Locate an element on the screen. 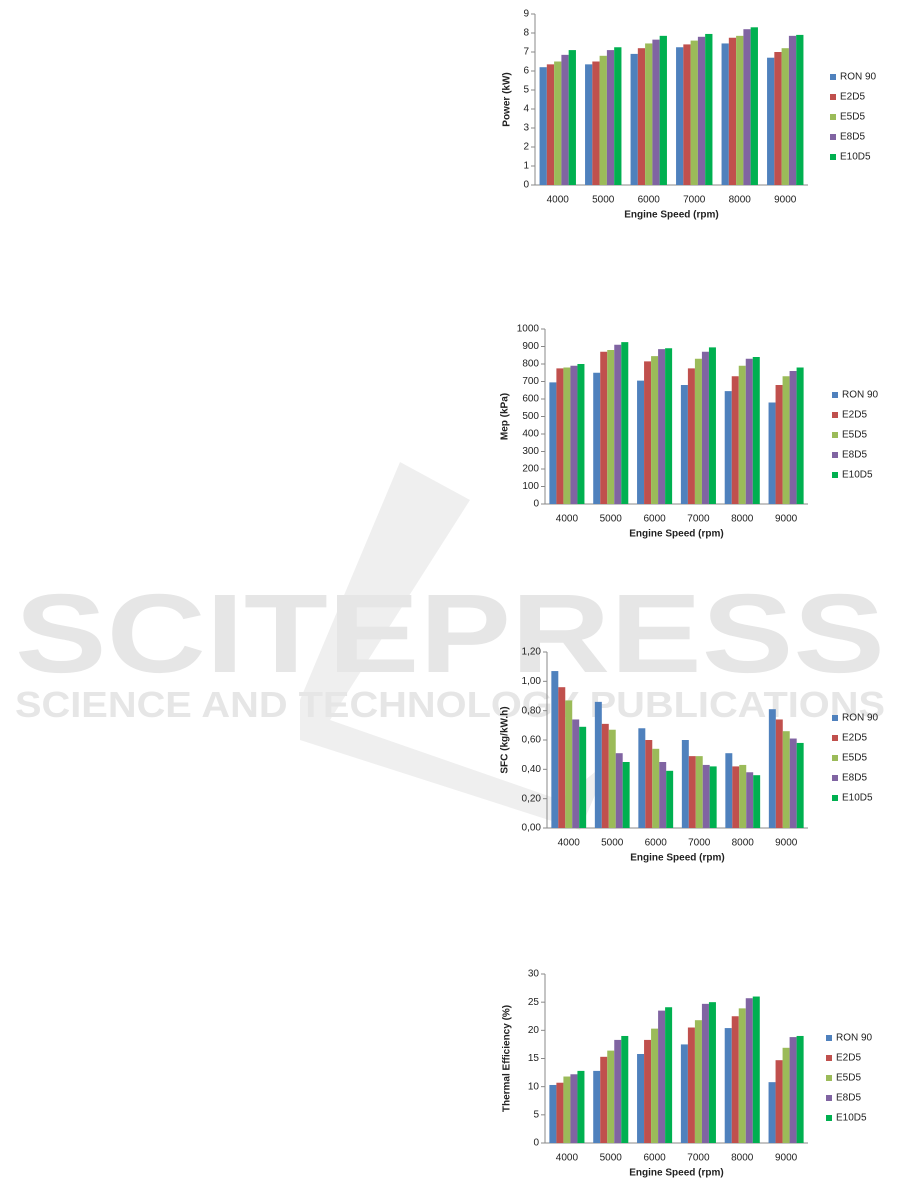 The image size is (901, 1193). legend-label: RON 90 is located at coordinates (860, 395).